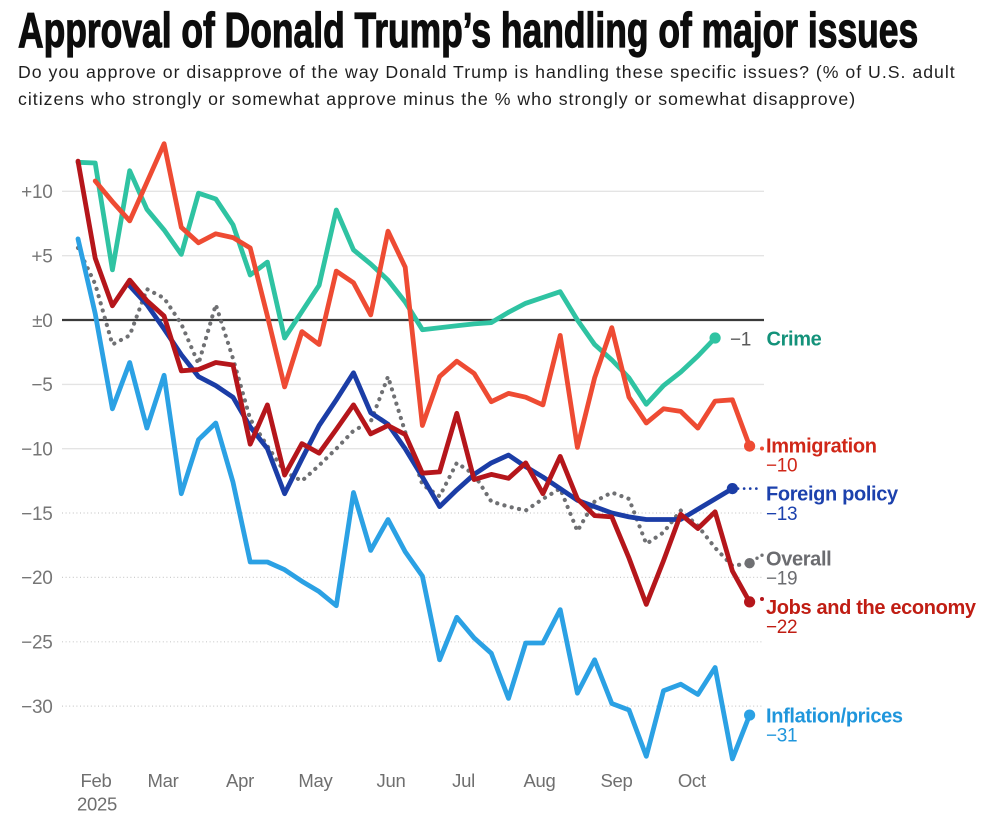 The width and height of the screenshot is (989, 832). I want to click on svg-text: ±0, so click(42, 321).